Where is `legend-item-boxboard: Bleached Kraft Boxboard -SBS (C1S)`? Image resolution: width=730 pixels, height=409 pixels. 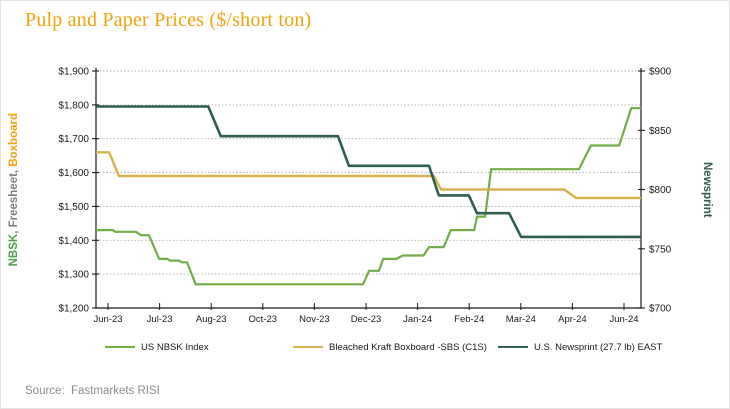 legend-item-boxboard: Bleached Kraft Boxboard -SBS (C1S) is located at coordinates (390, 347).